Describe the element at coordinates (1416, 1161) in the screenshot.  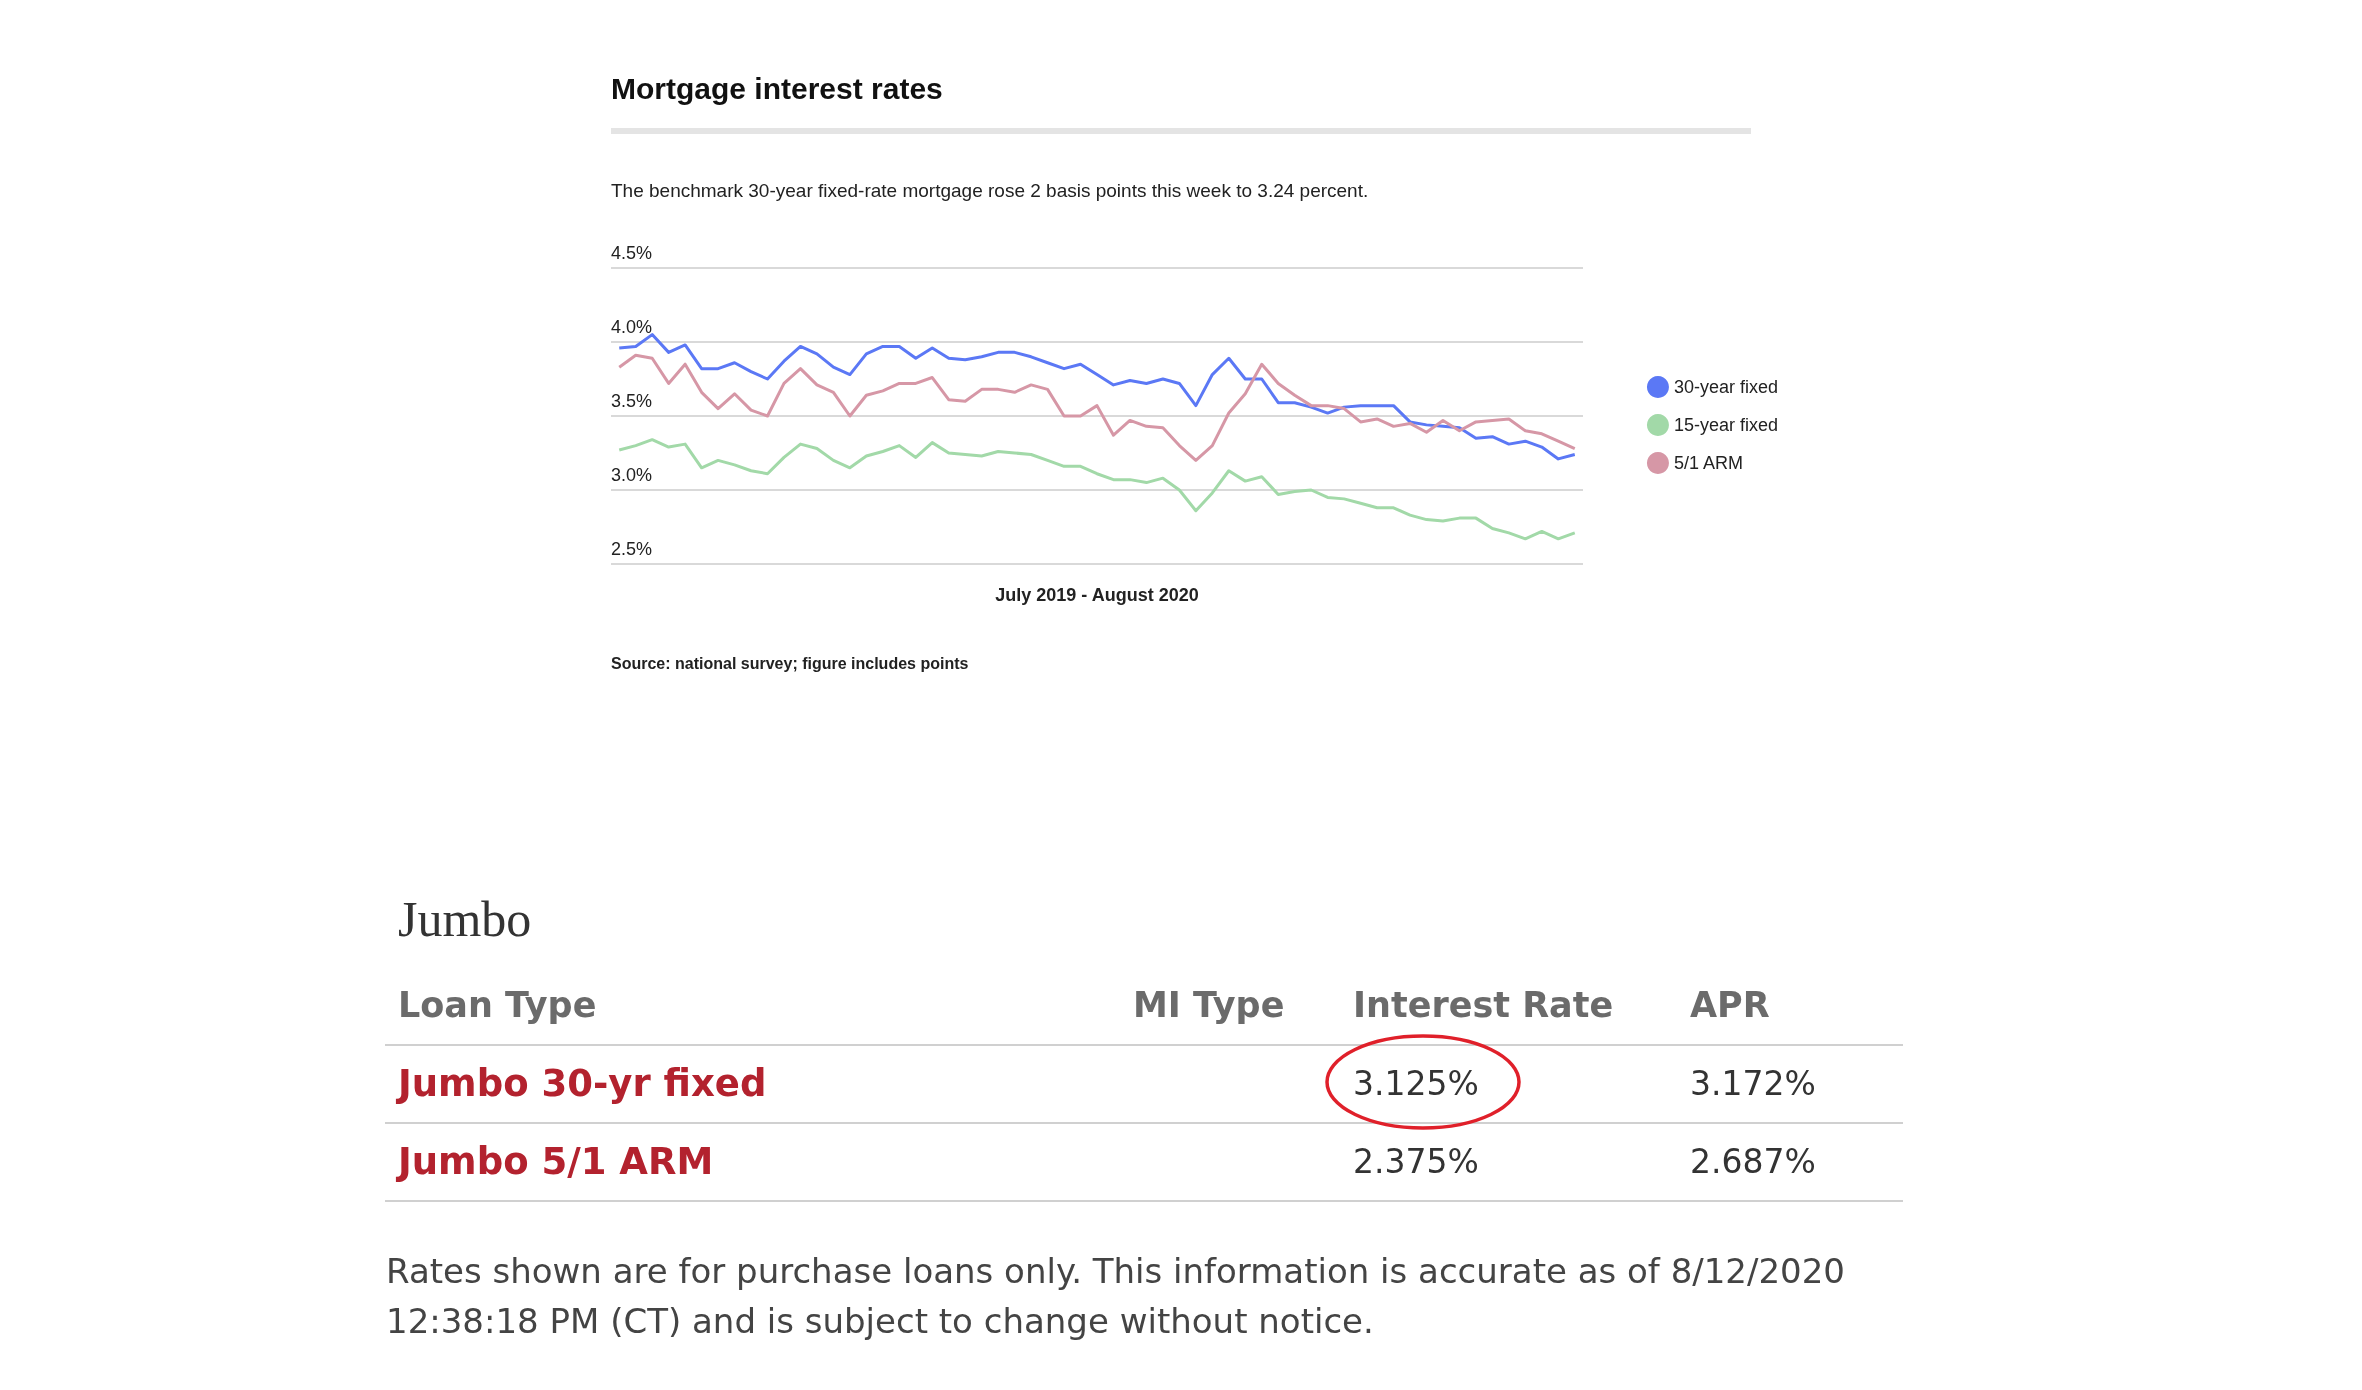
I see `data-label: 2.375%` at that location.